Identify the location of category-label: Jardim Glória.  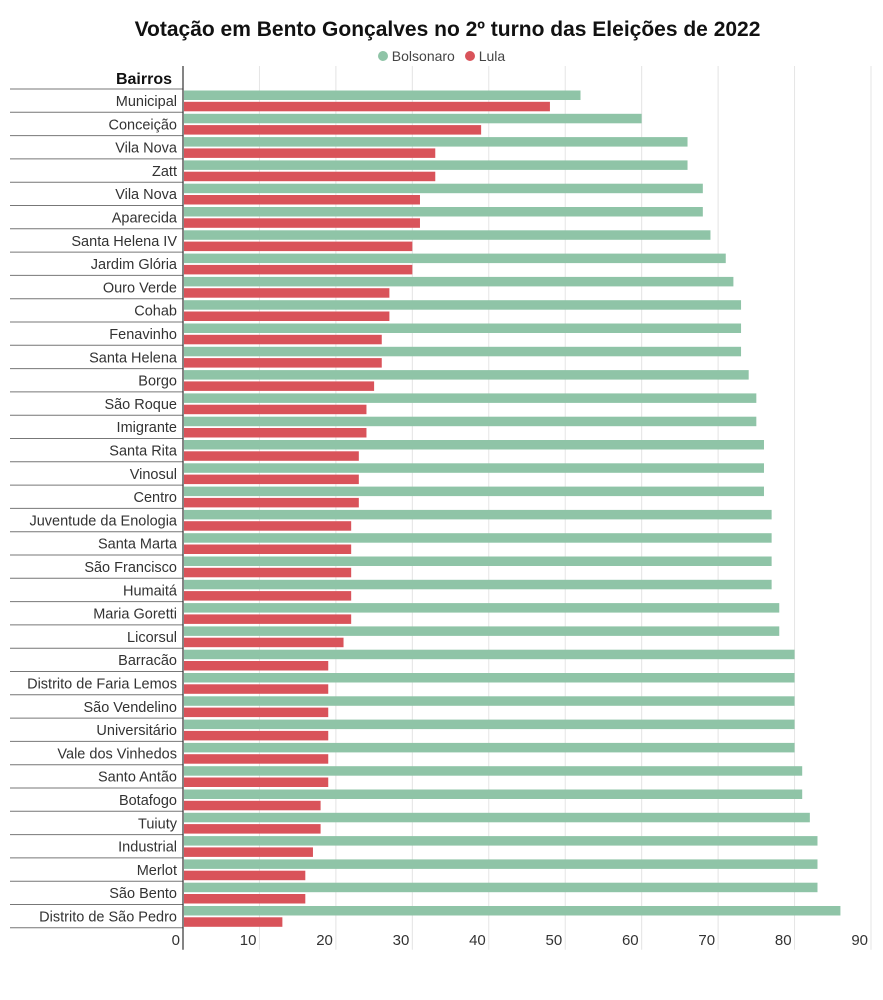
(134, 265).